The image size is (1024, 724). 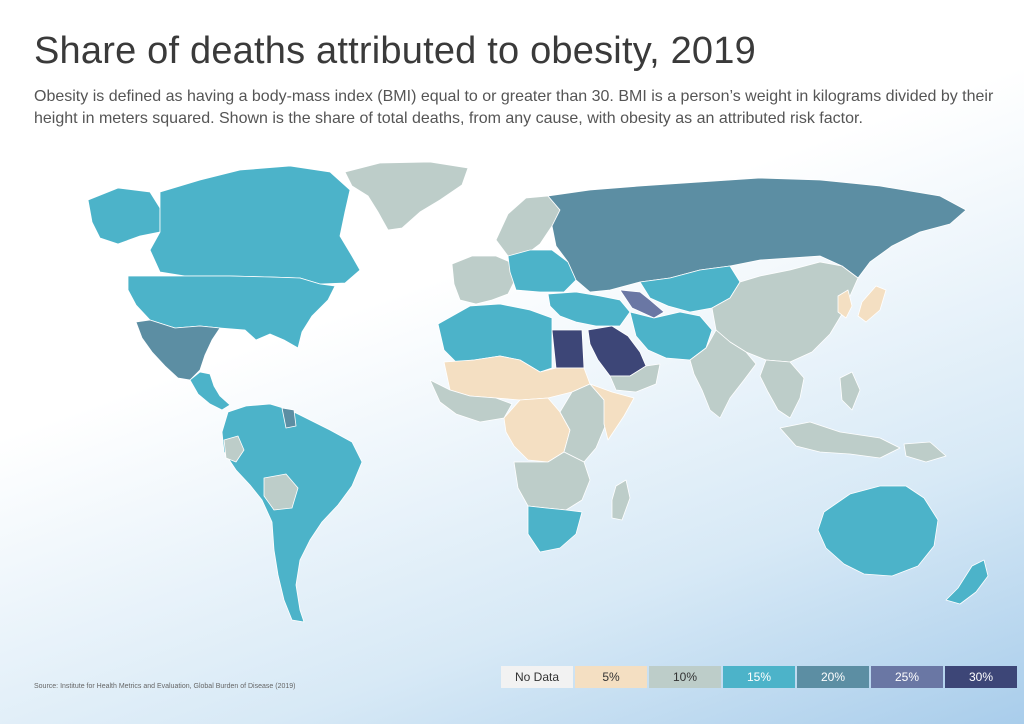 What do you see at coordinates (583, 423) in the screenshot?
I see `region-east-africa` at bounding box center [583, 423].